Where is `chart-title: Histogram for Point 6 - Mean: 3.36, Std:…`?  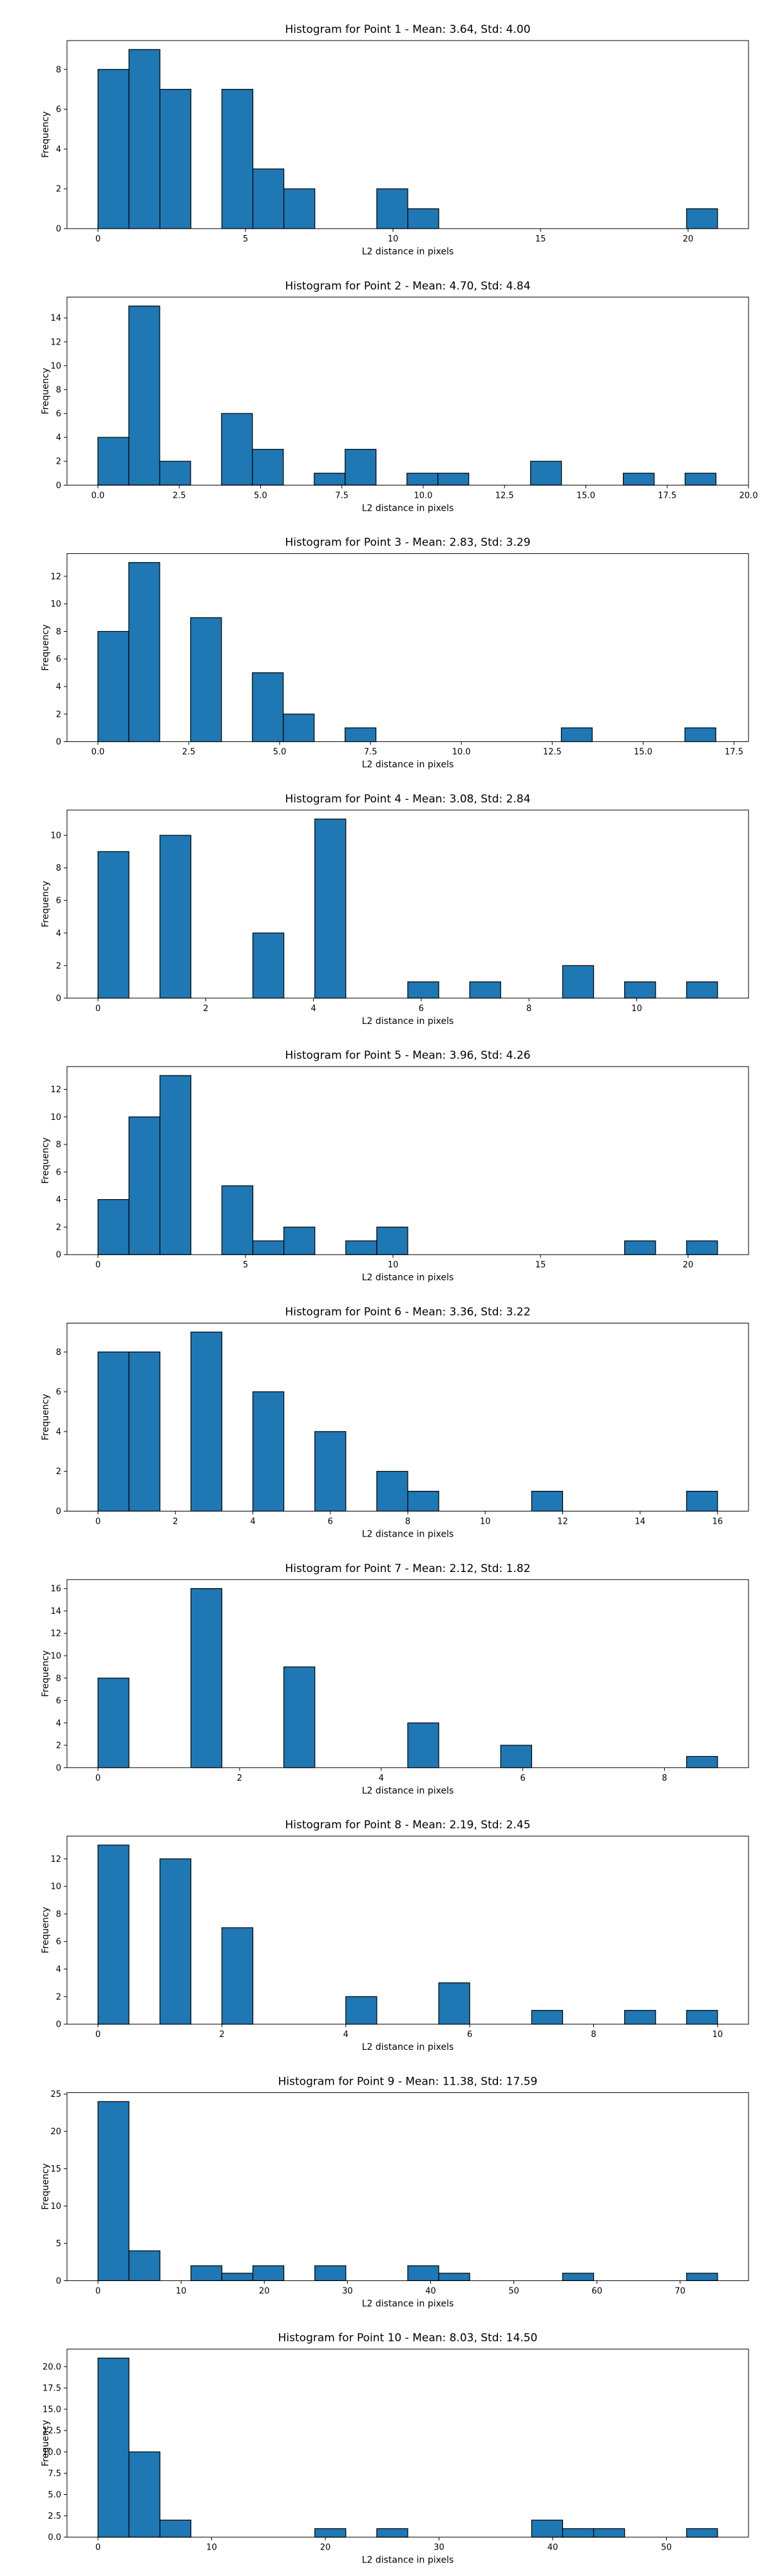
chart-title: Histogram for Point 6 - Mean: 3.36, Std:… is located at coordinates (407, 1313).